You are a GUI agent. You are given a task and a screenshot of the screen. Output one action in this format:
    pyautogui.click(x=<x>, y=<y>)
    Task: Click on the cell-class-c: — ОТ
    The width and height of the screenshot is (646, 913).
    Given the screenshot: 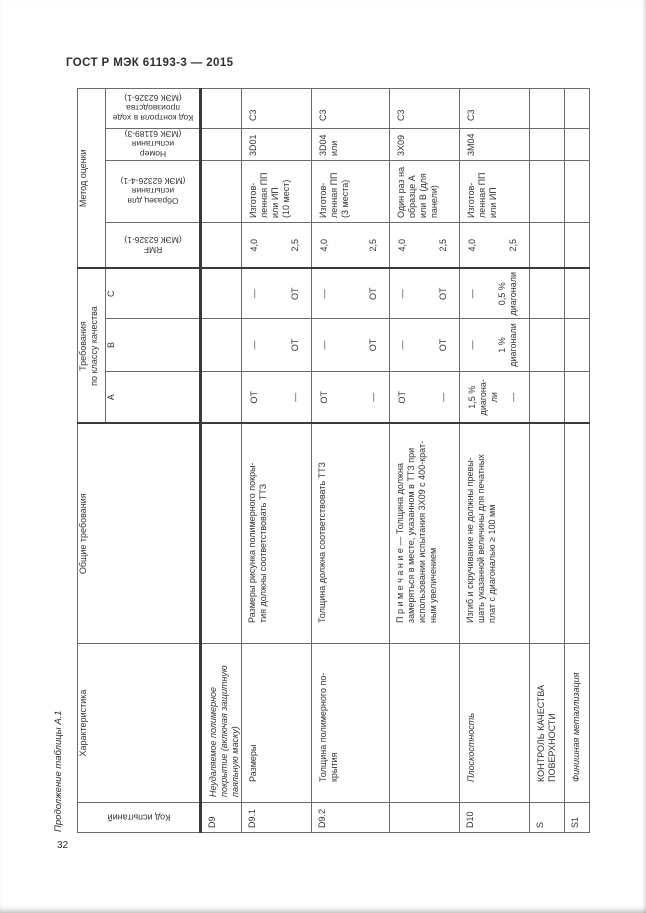 What is the action you would take?
    pyautogui.click(x=276, y=293)
    